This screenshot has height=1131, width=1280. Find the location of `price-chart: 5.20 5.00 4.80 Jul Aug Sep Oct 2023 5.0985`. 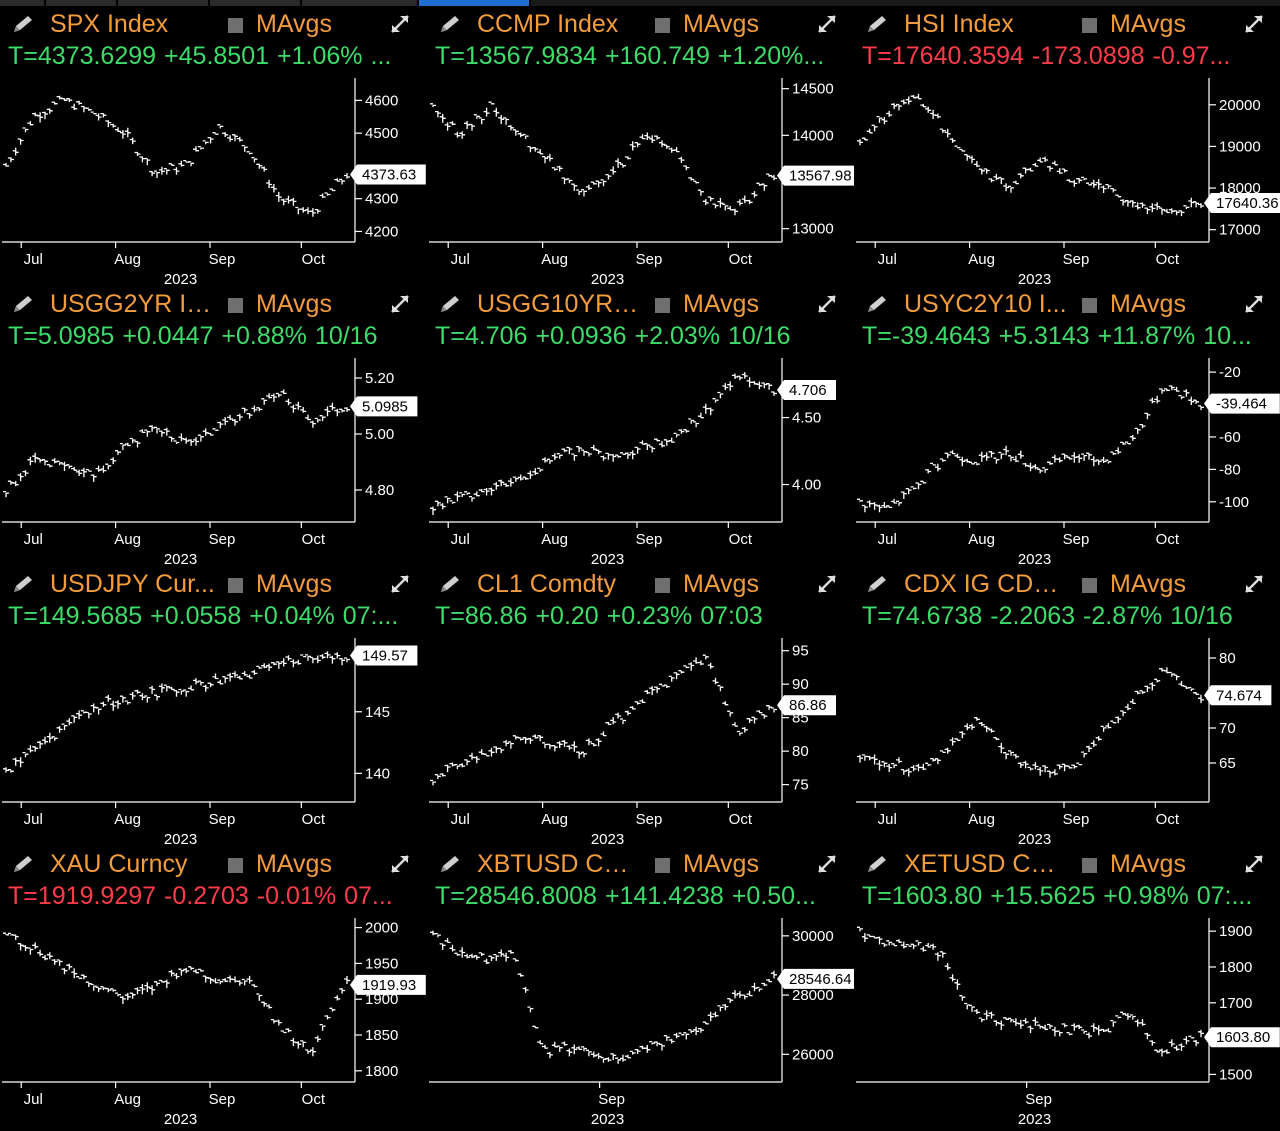

price-chart: 5.20 5.00 4.80 Jul Aug Sep Oct 2023 5.0985 is located at coordinates (213, 462).